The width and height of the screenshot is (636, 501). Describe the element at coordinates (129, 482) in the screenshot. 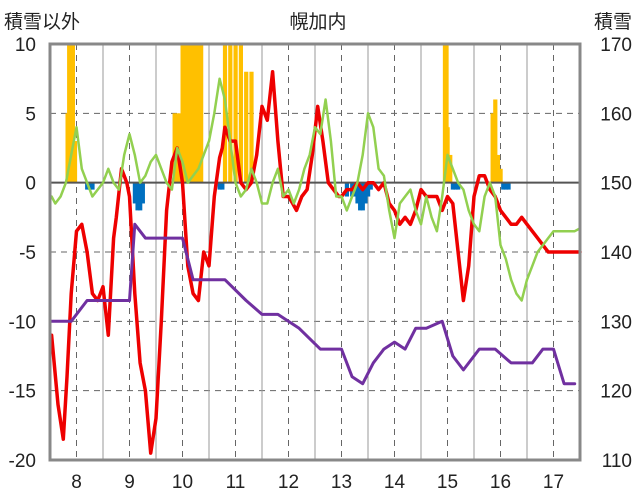

I see `x-tick-label: 9` at that location.